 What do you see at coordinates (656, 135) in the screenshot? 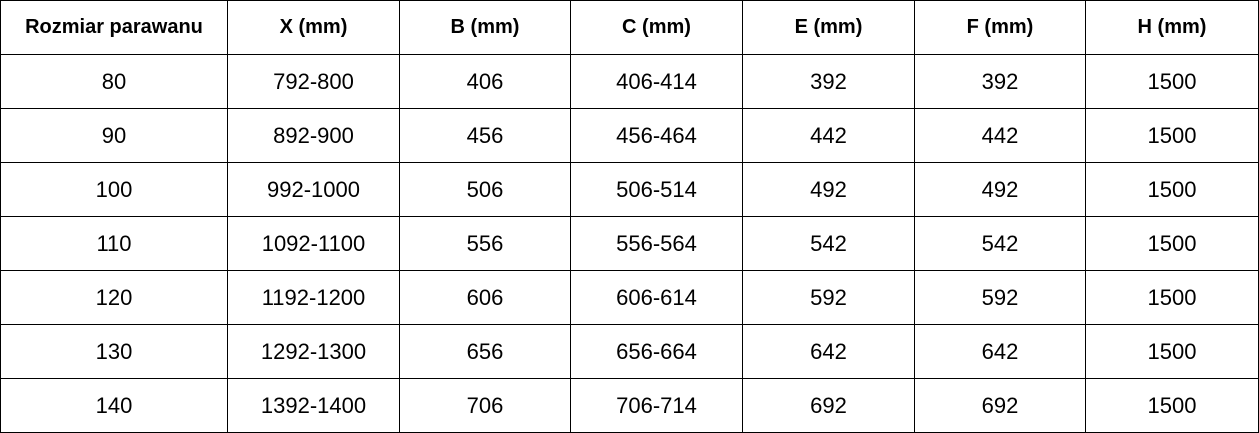
I see `table-cell: 456-464` at bounding box center [656, 135].